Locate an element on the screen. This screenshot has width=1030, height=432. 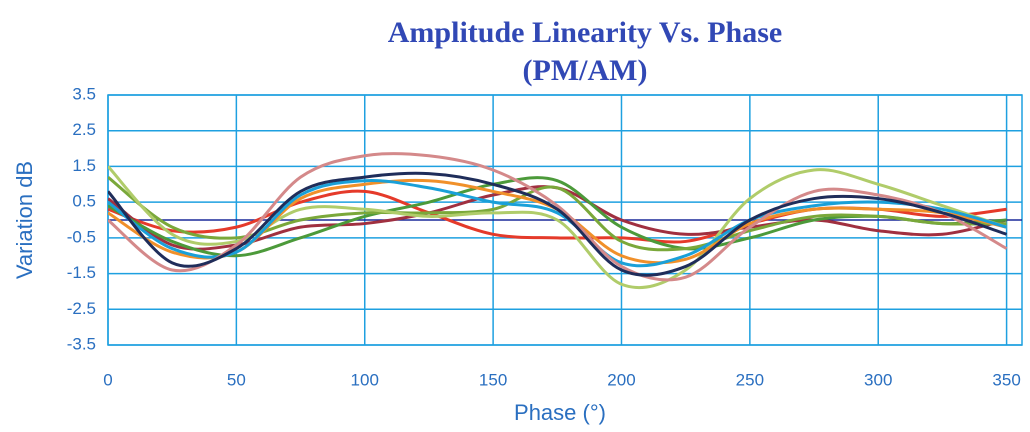
x-tick-label: 150 is located at coordinates (493, 379).